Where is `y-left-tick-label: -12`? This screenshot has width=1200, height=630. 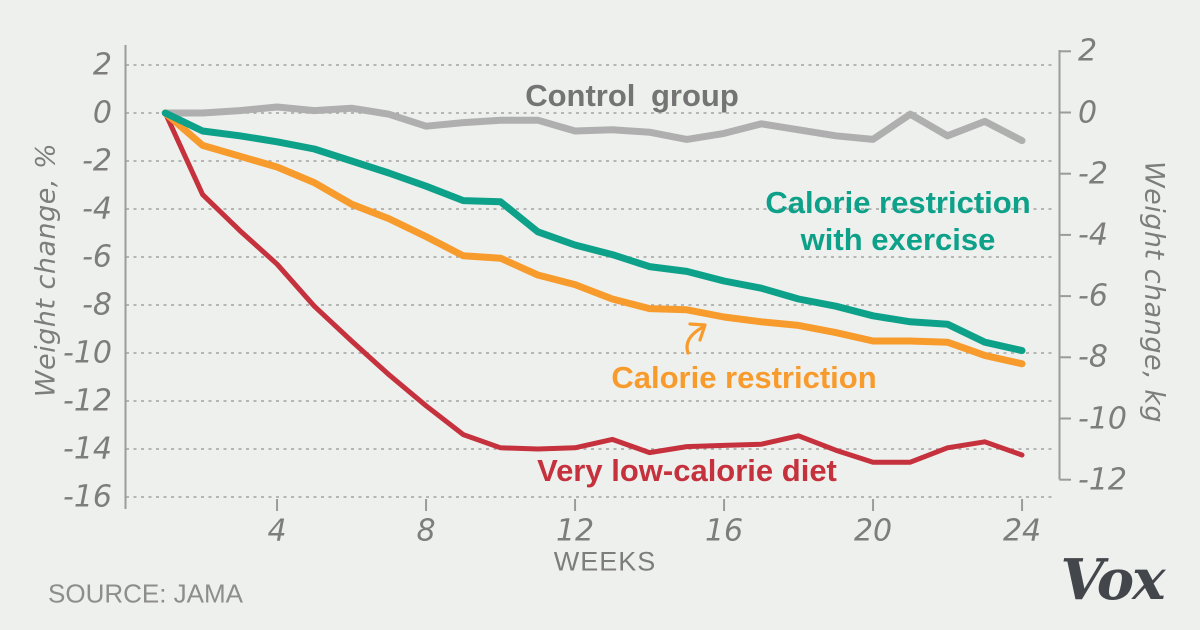
y-left-tick-label: -12 is located at coordinates (87, 401).